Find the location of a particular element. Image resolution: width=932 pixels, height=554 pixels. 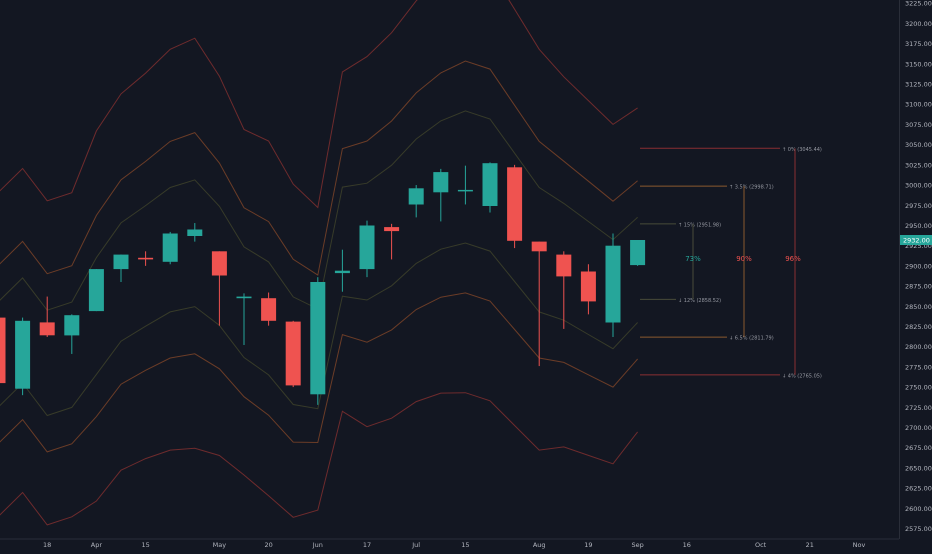

time-tick-label: 15 is located at coordinates (145, 545).